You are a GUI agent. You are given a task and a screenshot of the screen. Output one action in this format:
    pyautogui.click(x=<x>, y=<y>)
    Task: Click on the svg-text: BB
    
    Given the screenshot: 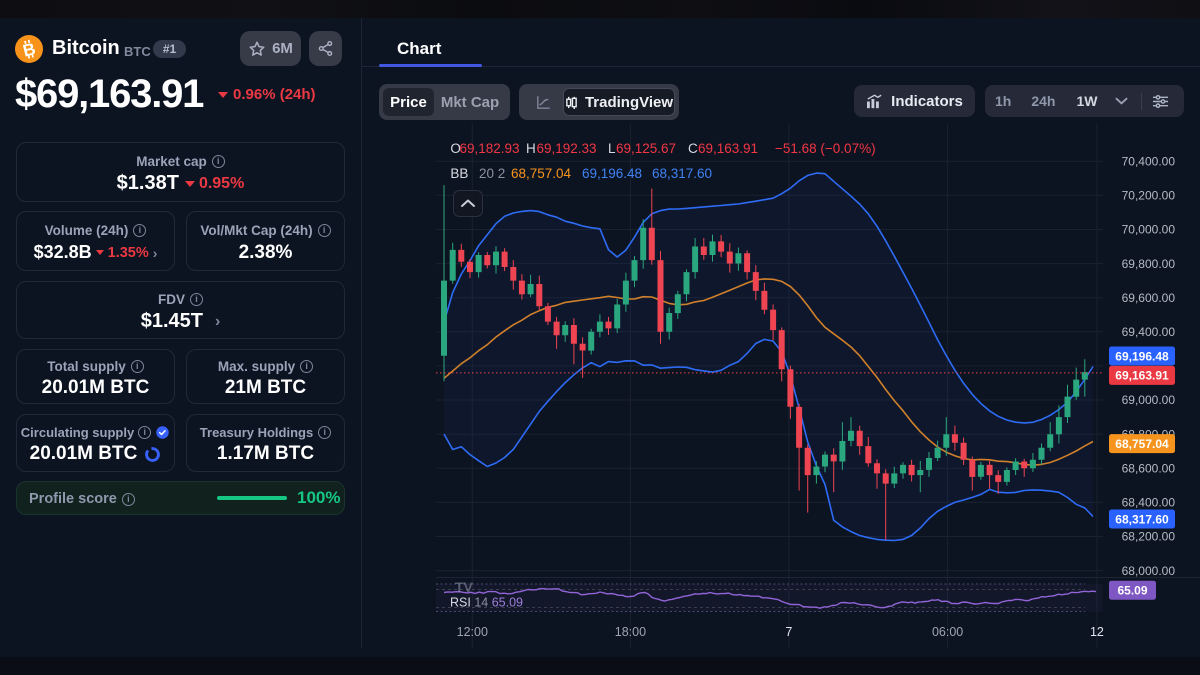 What is the action you would take?
    pyautogui.click(x=459, y=173)
    